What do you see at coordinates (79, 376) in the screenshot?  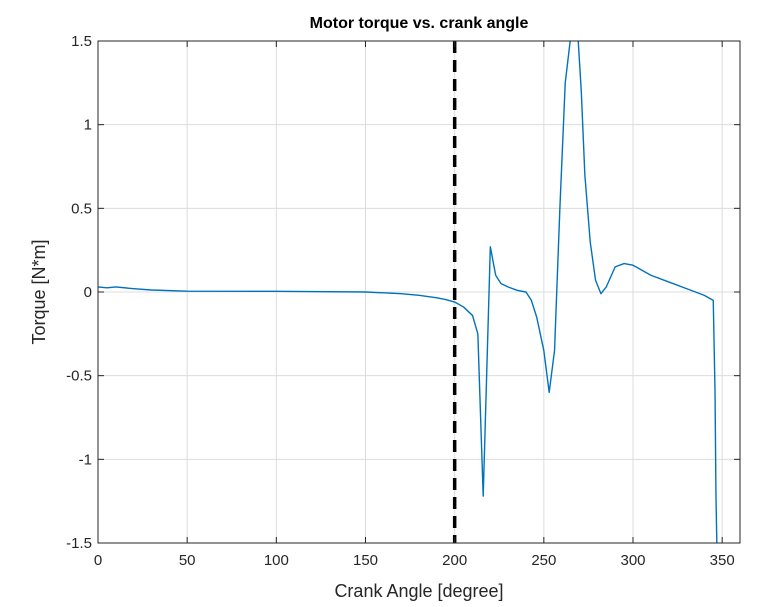 I see `y-tick-label: -0.5` at bounding box center [79, 376].